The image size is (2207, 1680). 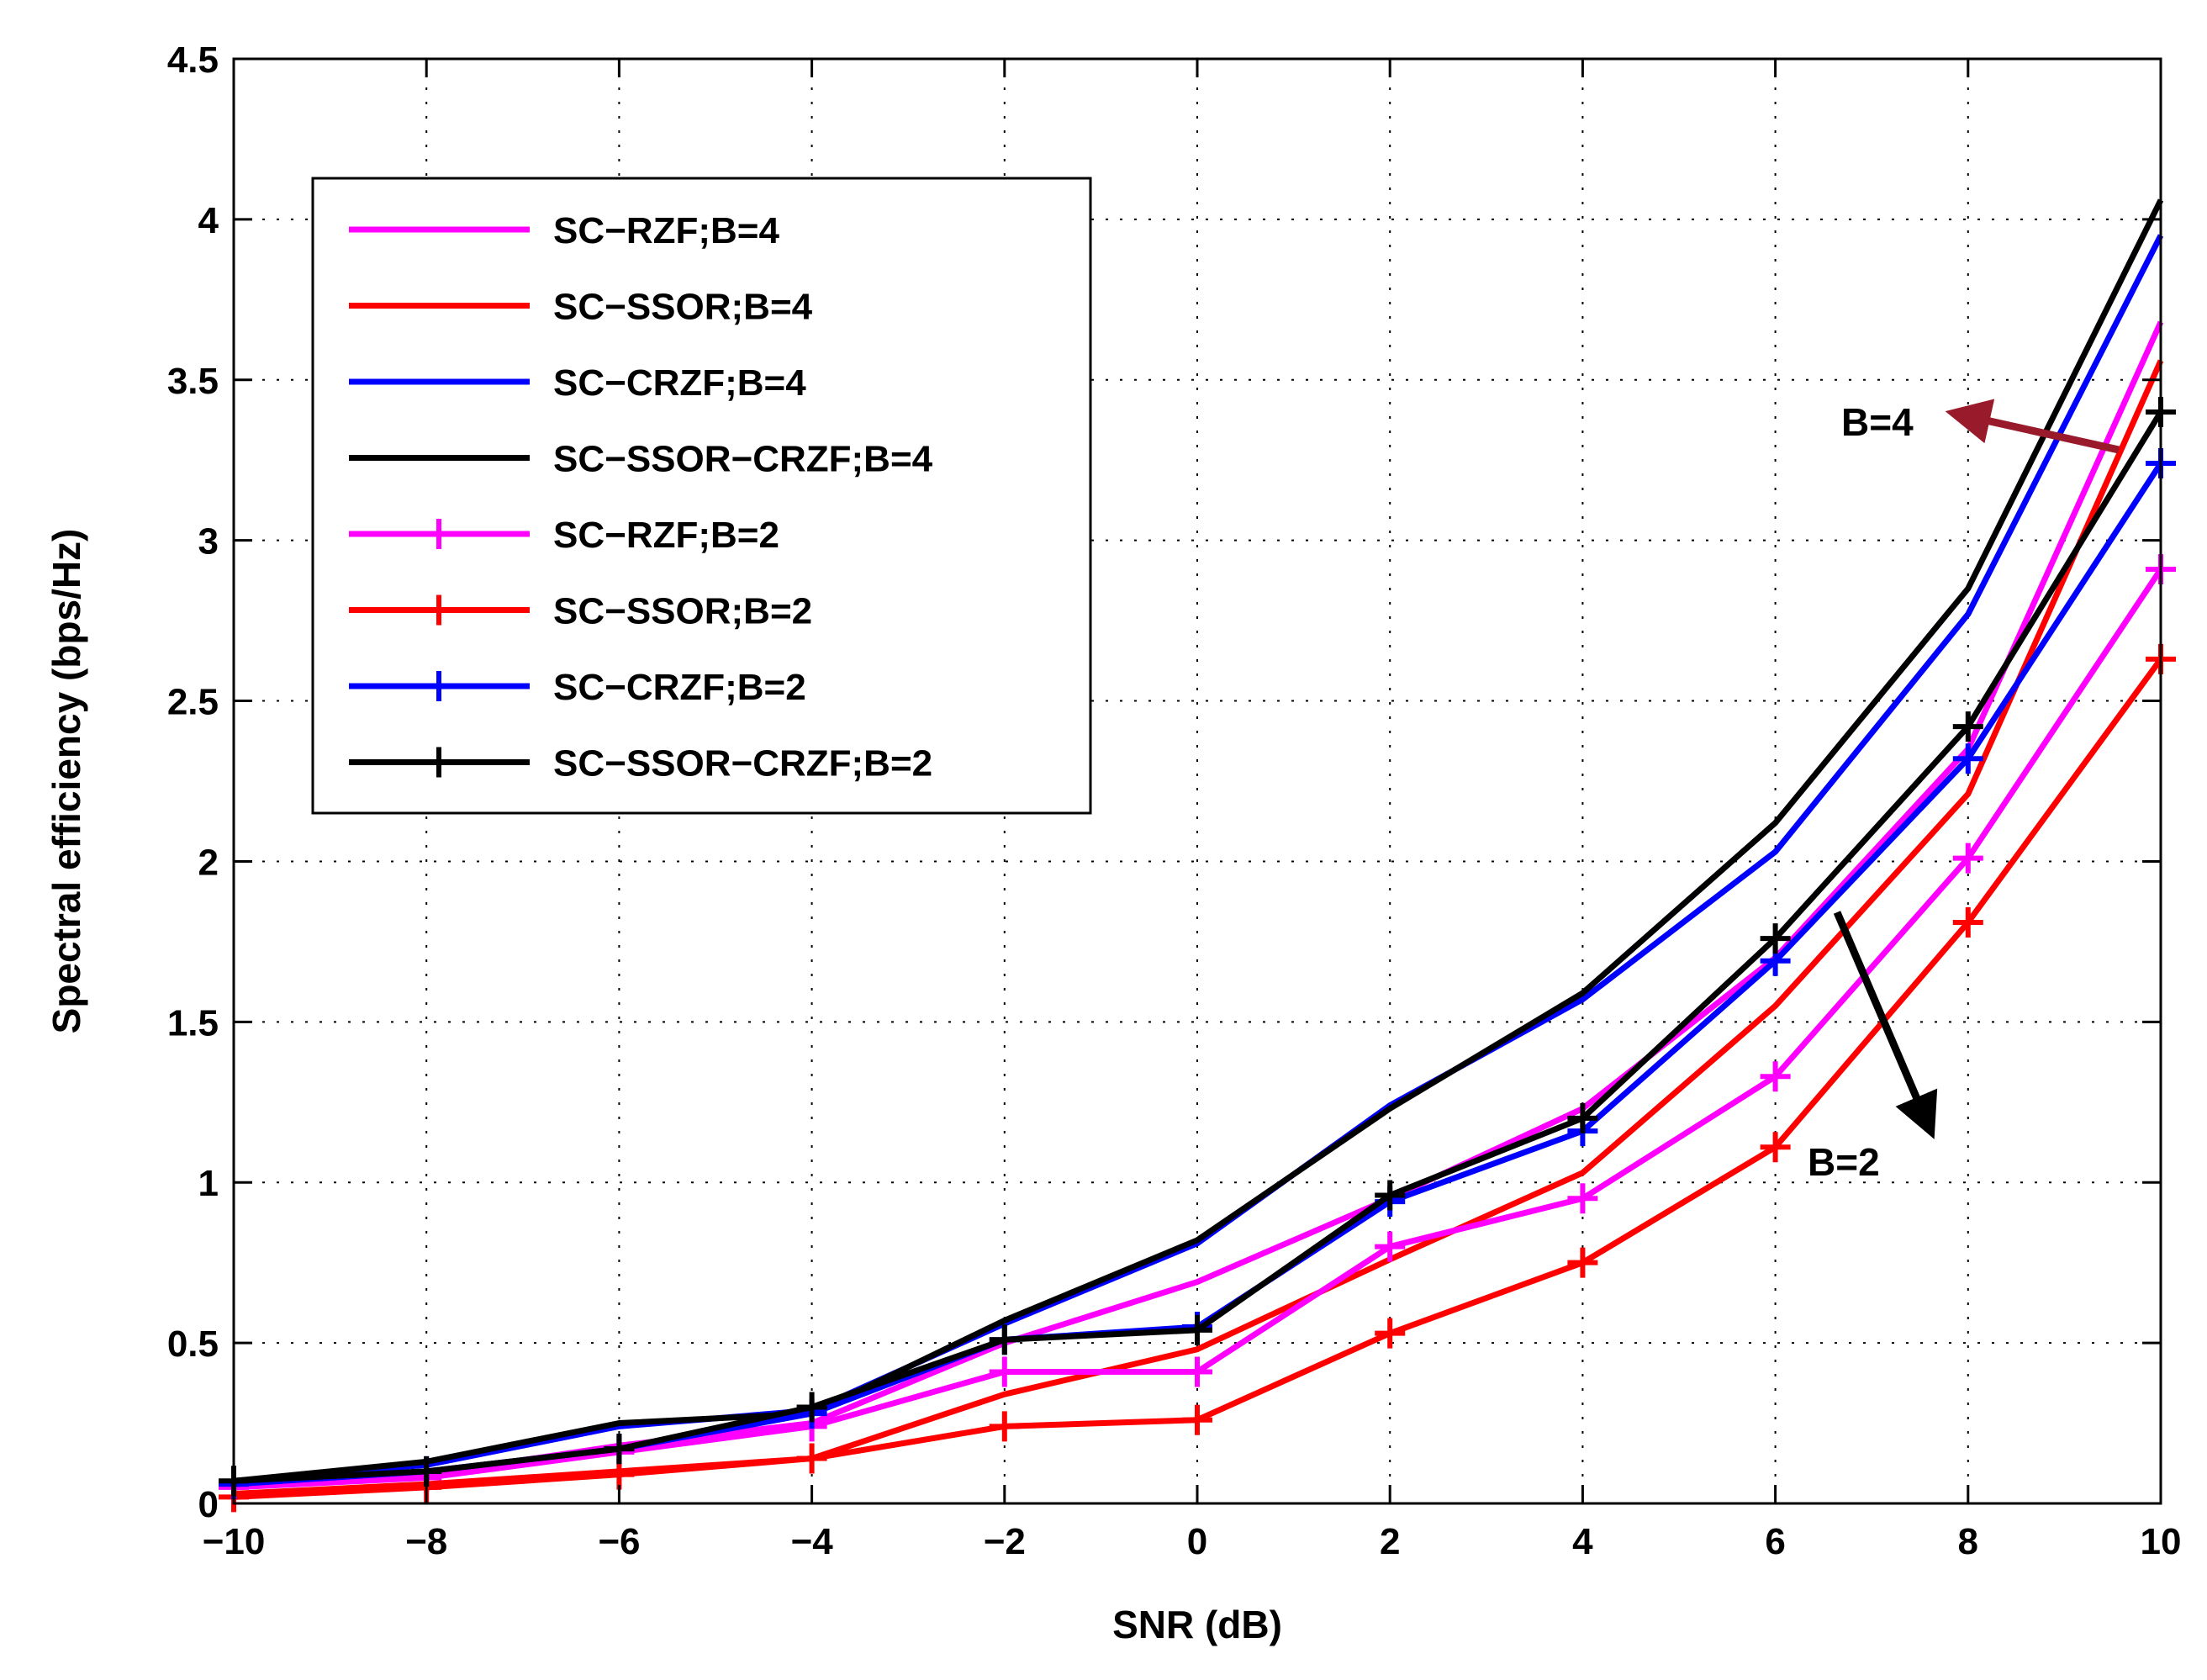 What do you see at coordinates (1197, 1541) in the screenshot?
I see `x-tick-label: 0` at bounding box center [1197, 1541].